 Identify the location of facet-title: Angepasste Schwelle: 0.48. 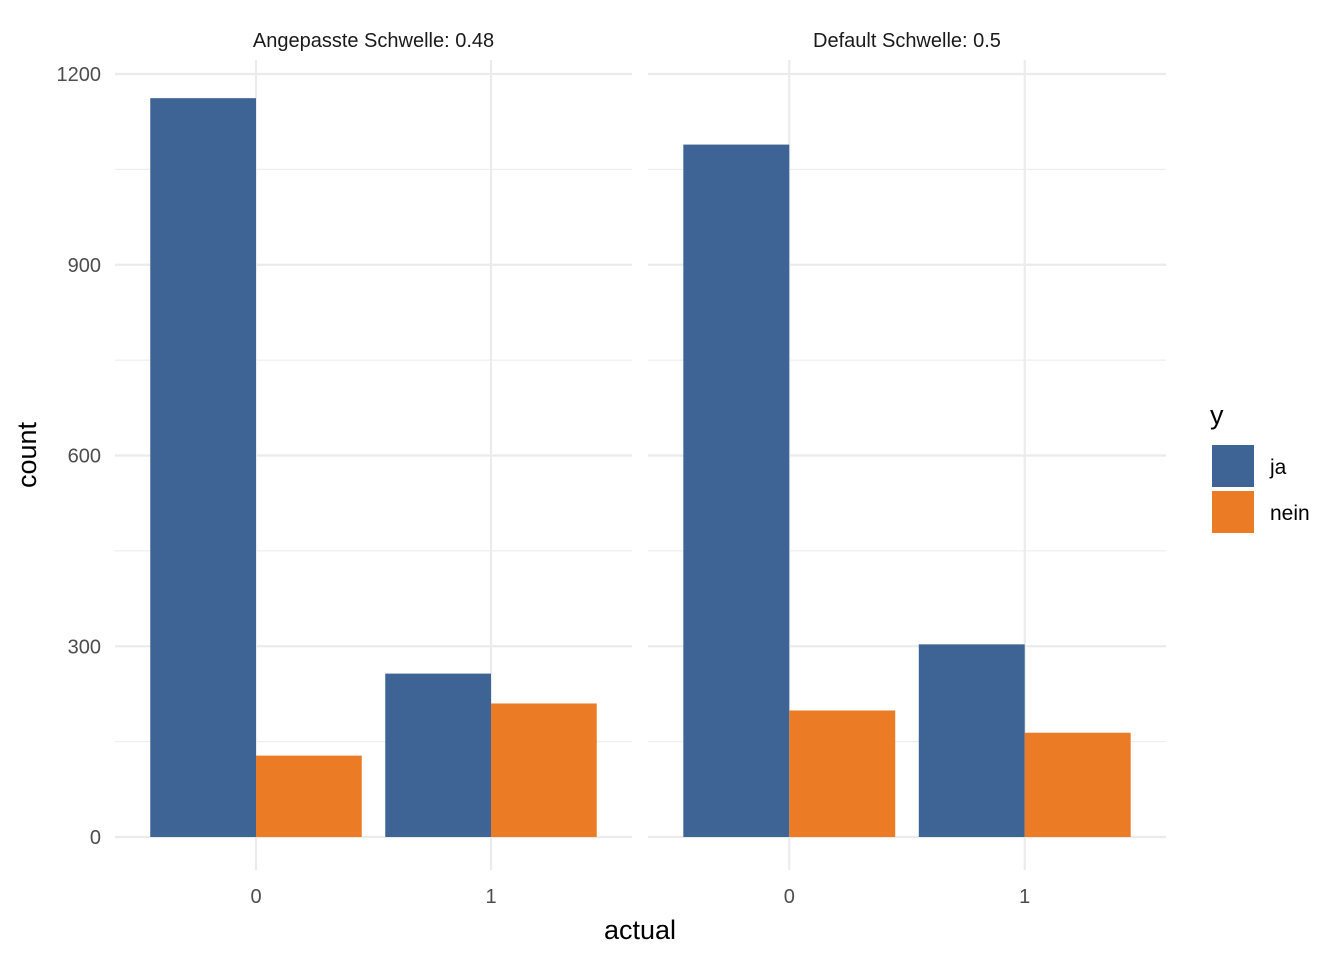
(373, 41).